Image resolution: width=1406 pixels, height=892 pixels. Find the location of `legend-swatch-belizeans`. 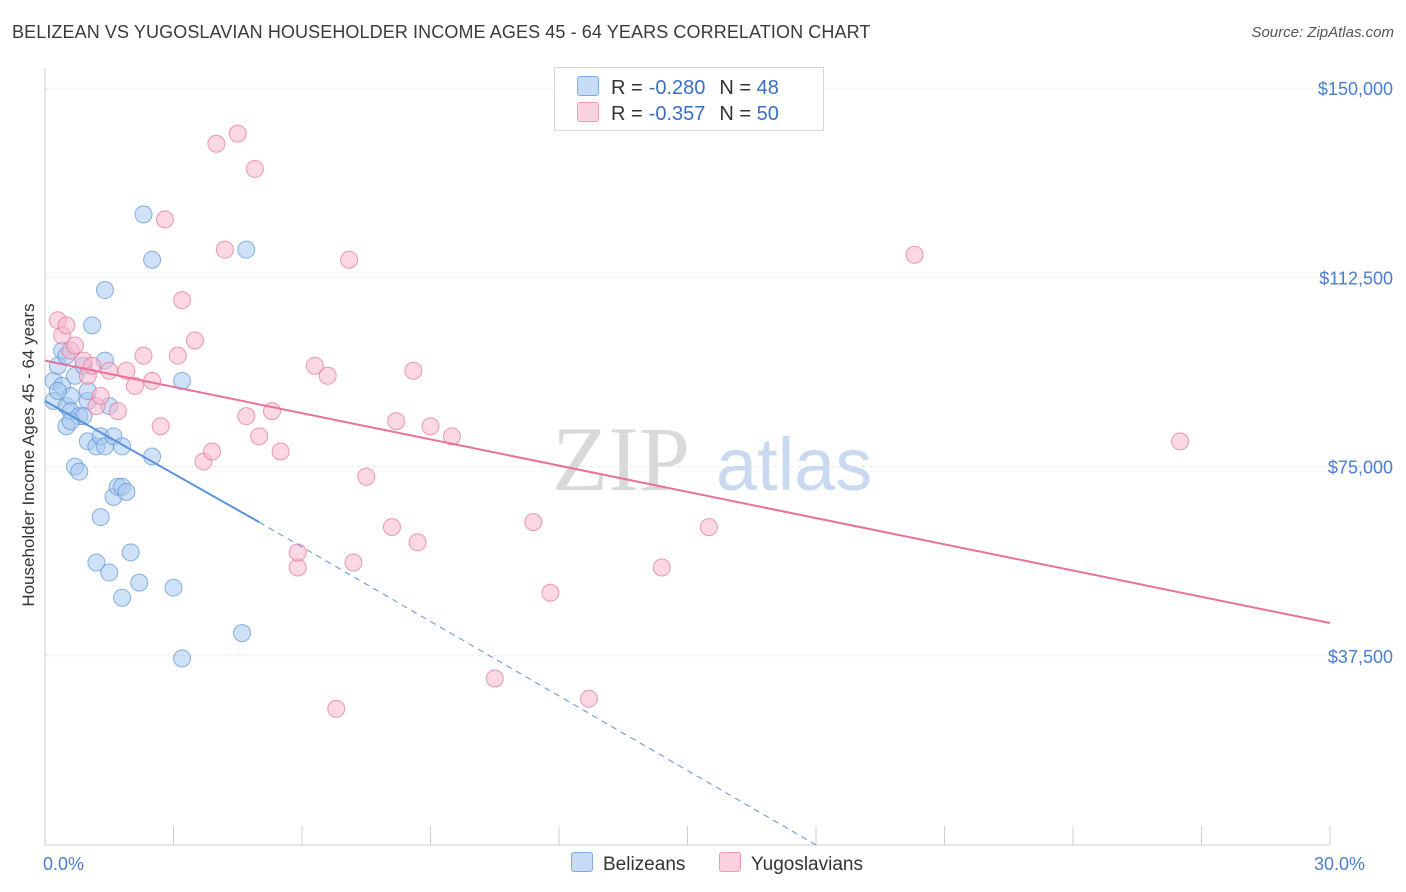

legend-swatch-belizeans is located at coordinates (588, 86).